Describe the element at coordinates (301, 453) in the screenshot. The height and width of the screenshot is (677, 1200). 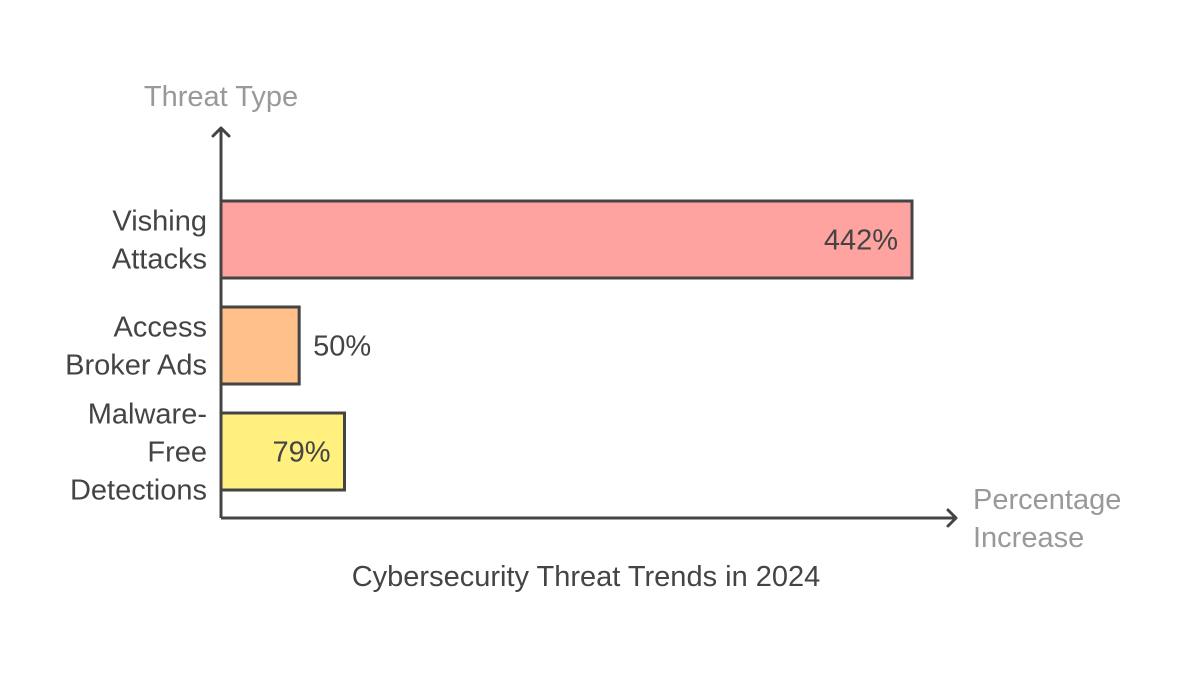
I see `bar-value-label: 79%` at that location.